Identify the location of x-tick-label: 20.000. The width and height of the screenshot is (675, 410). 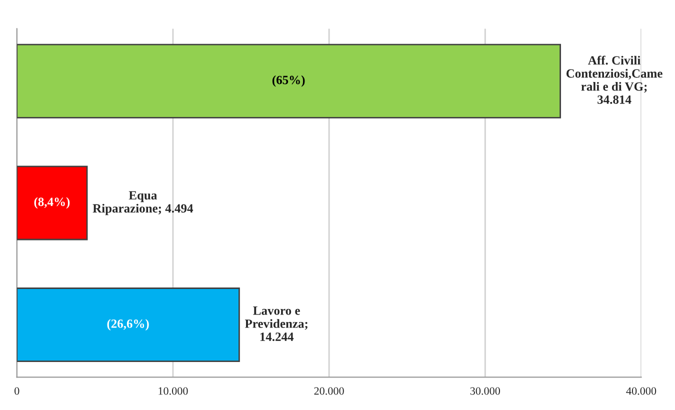
(329, 391).